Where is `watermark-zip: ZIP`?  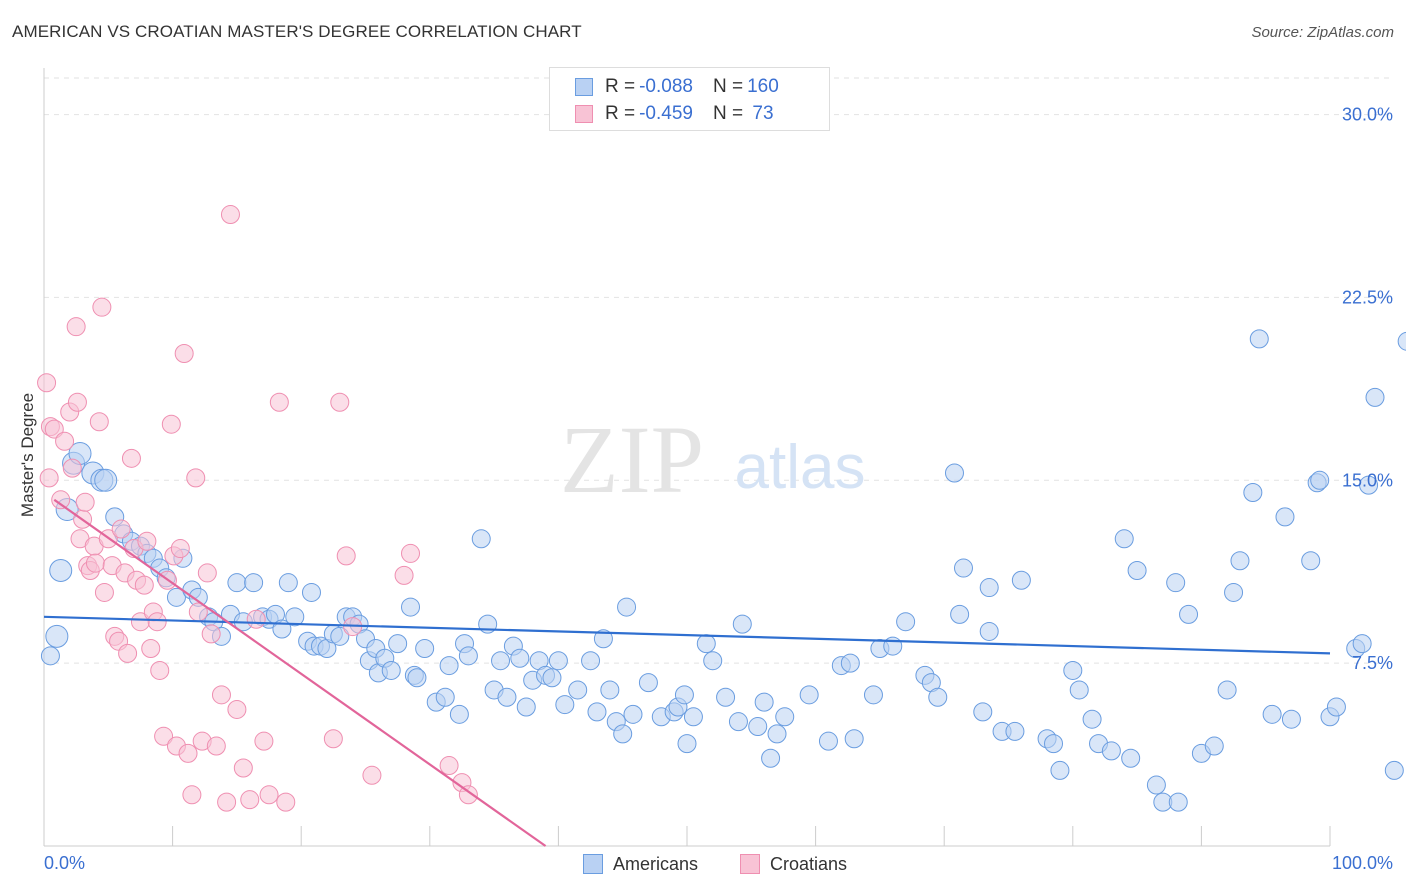 watermark-zip: ZIP is located at coordinates (632, 459).